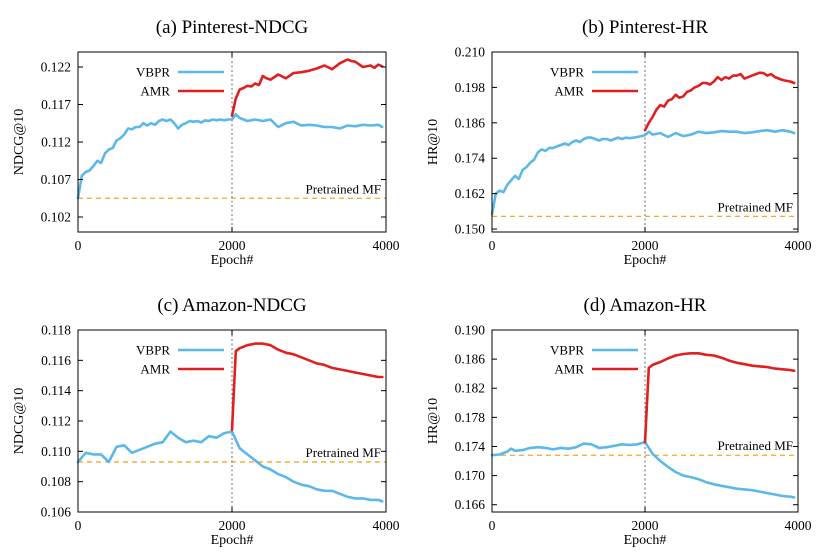 The height and width of the screenshot is (559, 830). What do you see at coordinates (230, 466) in the screenshot?
I see `chart-3-series-vbpr-line` at bounding box center [230, 466].